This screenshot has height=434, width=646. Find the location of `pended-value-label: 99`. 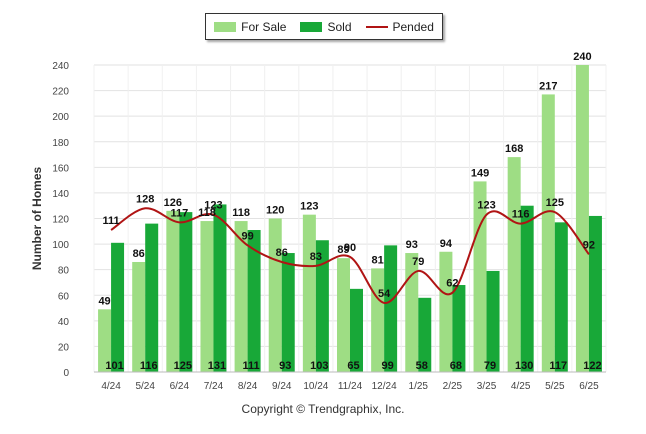

pended-value-label: 99 is located at coordinates (247, 236).